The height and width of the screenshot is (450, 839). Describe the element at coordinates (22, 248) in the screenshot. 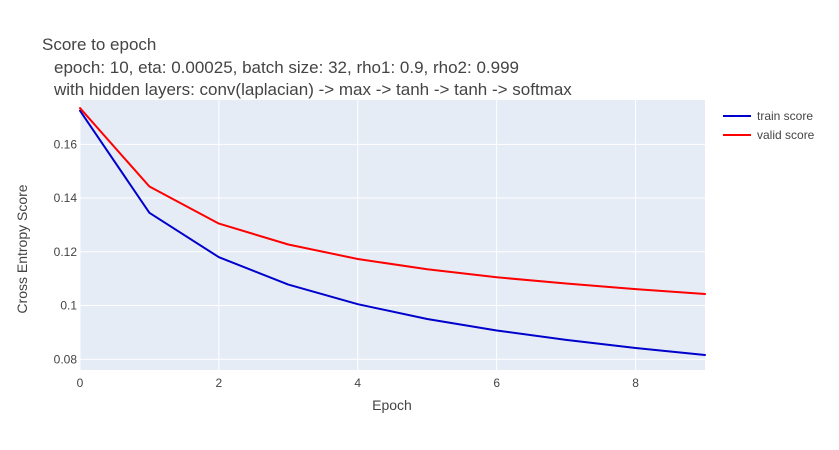

I see `y-axis-title: Cross Entropy Score` at that location.